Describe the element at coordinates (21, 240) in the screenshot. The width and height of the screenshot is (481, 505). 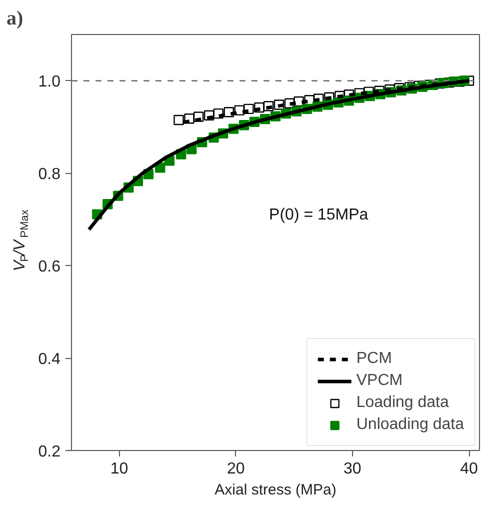
I see `y-axis-title: VP/VPMax` at that location.